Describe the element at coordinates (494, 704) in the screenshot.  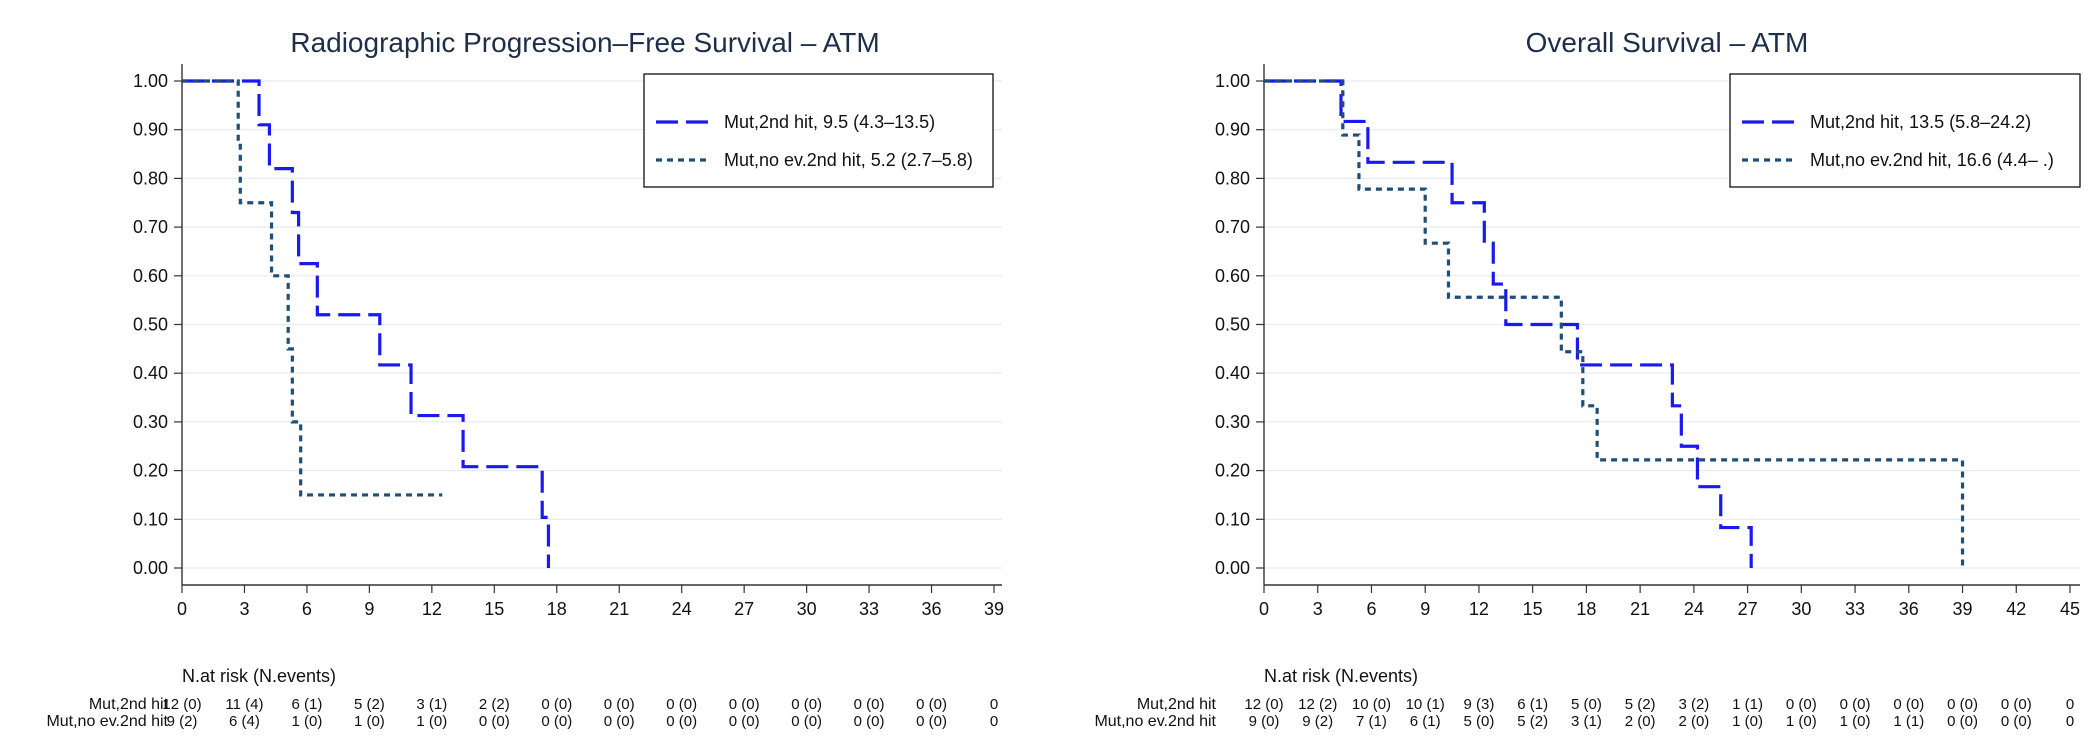
I see `risk-cell: 2 (2)` at that location.